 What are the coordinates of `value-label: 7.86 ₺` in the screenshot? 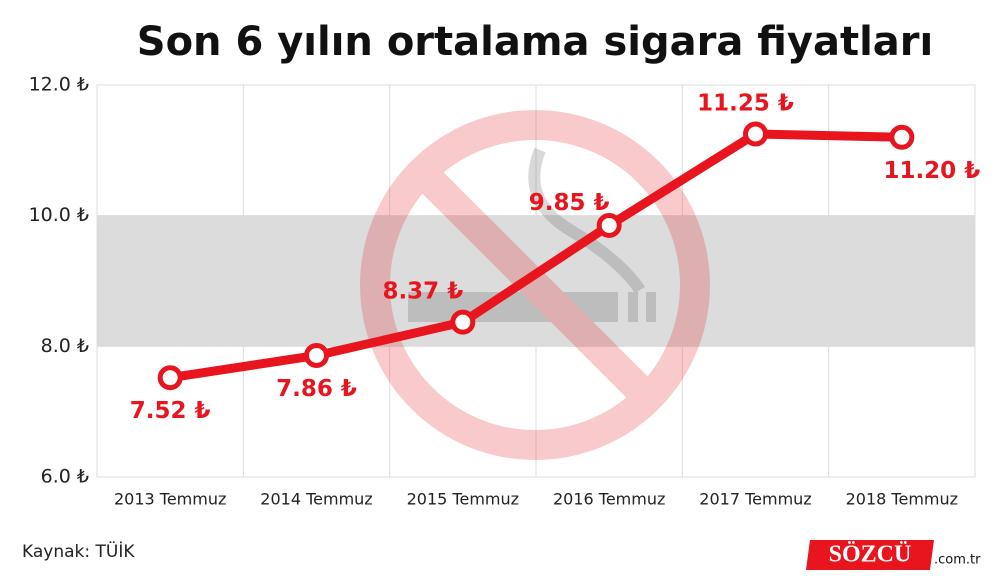 It's located at (316, 389).